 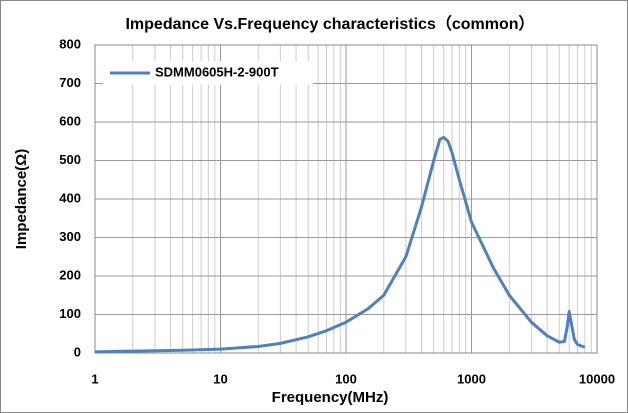 What do you see at coordinates (471, 378) in the screenshot?
I see `x-tick-label: 1000` at bounding box center [471, 378].